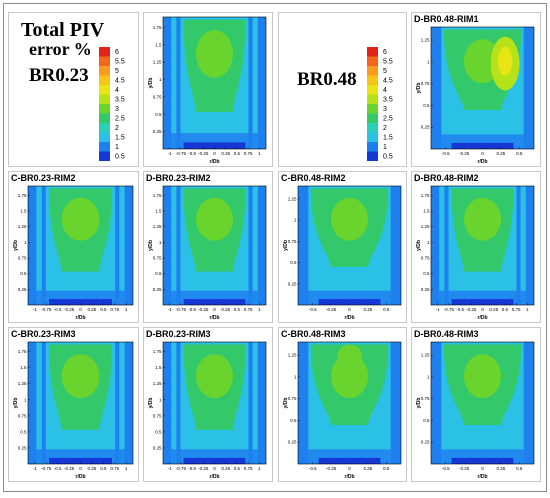 Image resolution: width=550 pixels, height=498 pixels. What do you see at coordinates (385, 52) in the screenshot?
I see `colorbar-level-label: 6` at bounding box center [385, 52].